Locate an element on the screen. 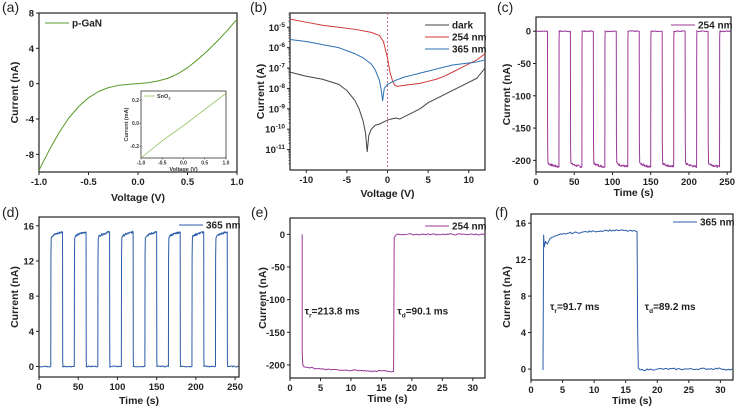  x-axis-label: Voltage (V) is located at coordinates (387, 194).